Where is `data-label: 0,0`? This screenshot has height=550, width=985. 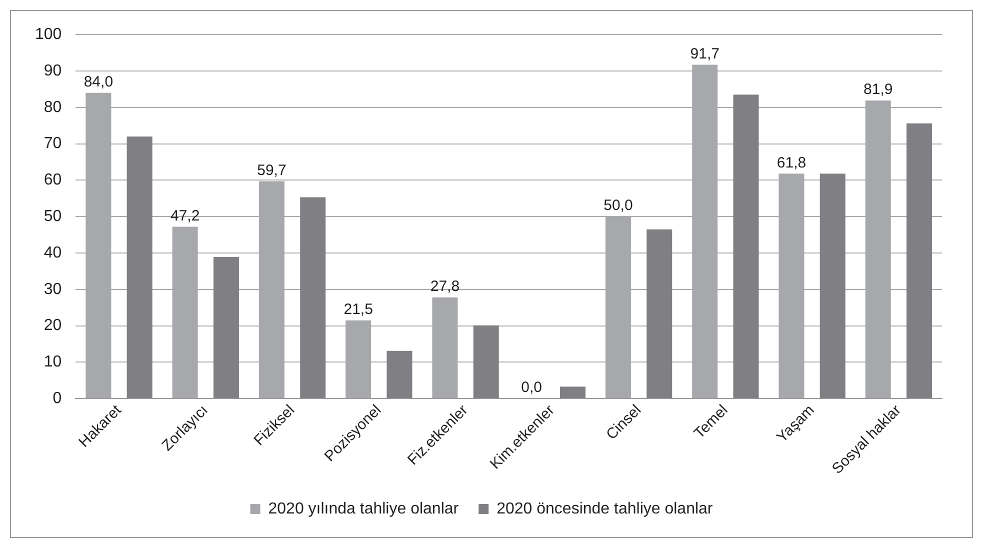
data-label: 0,0 is located at coordinates (531, 387).